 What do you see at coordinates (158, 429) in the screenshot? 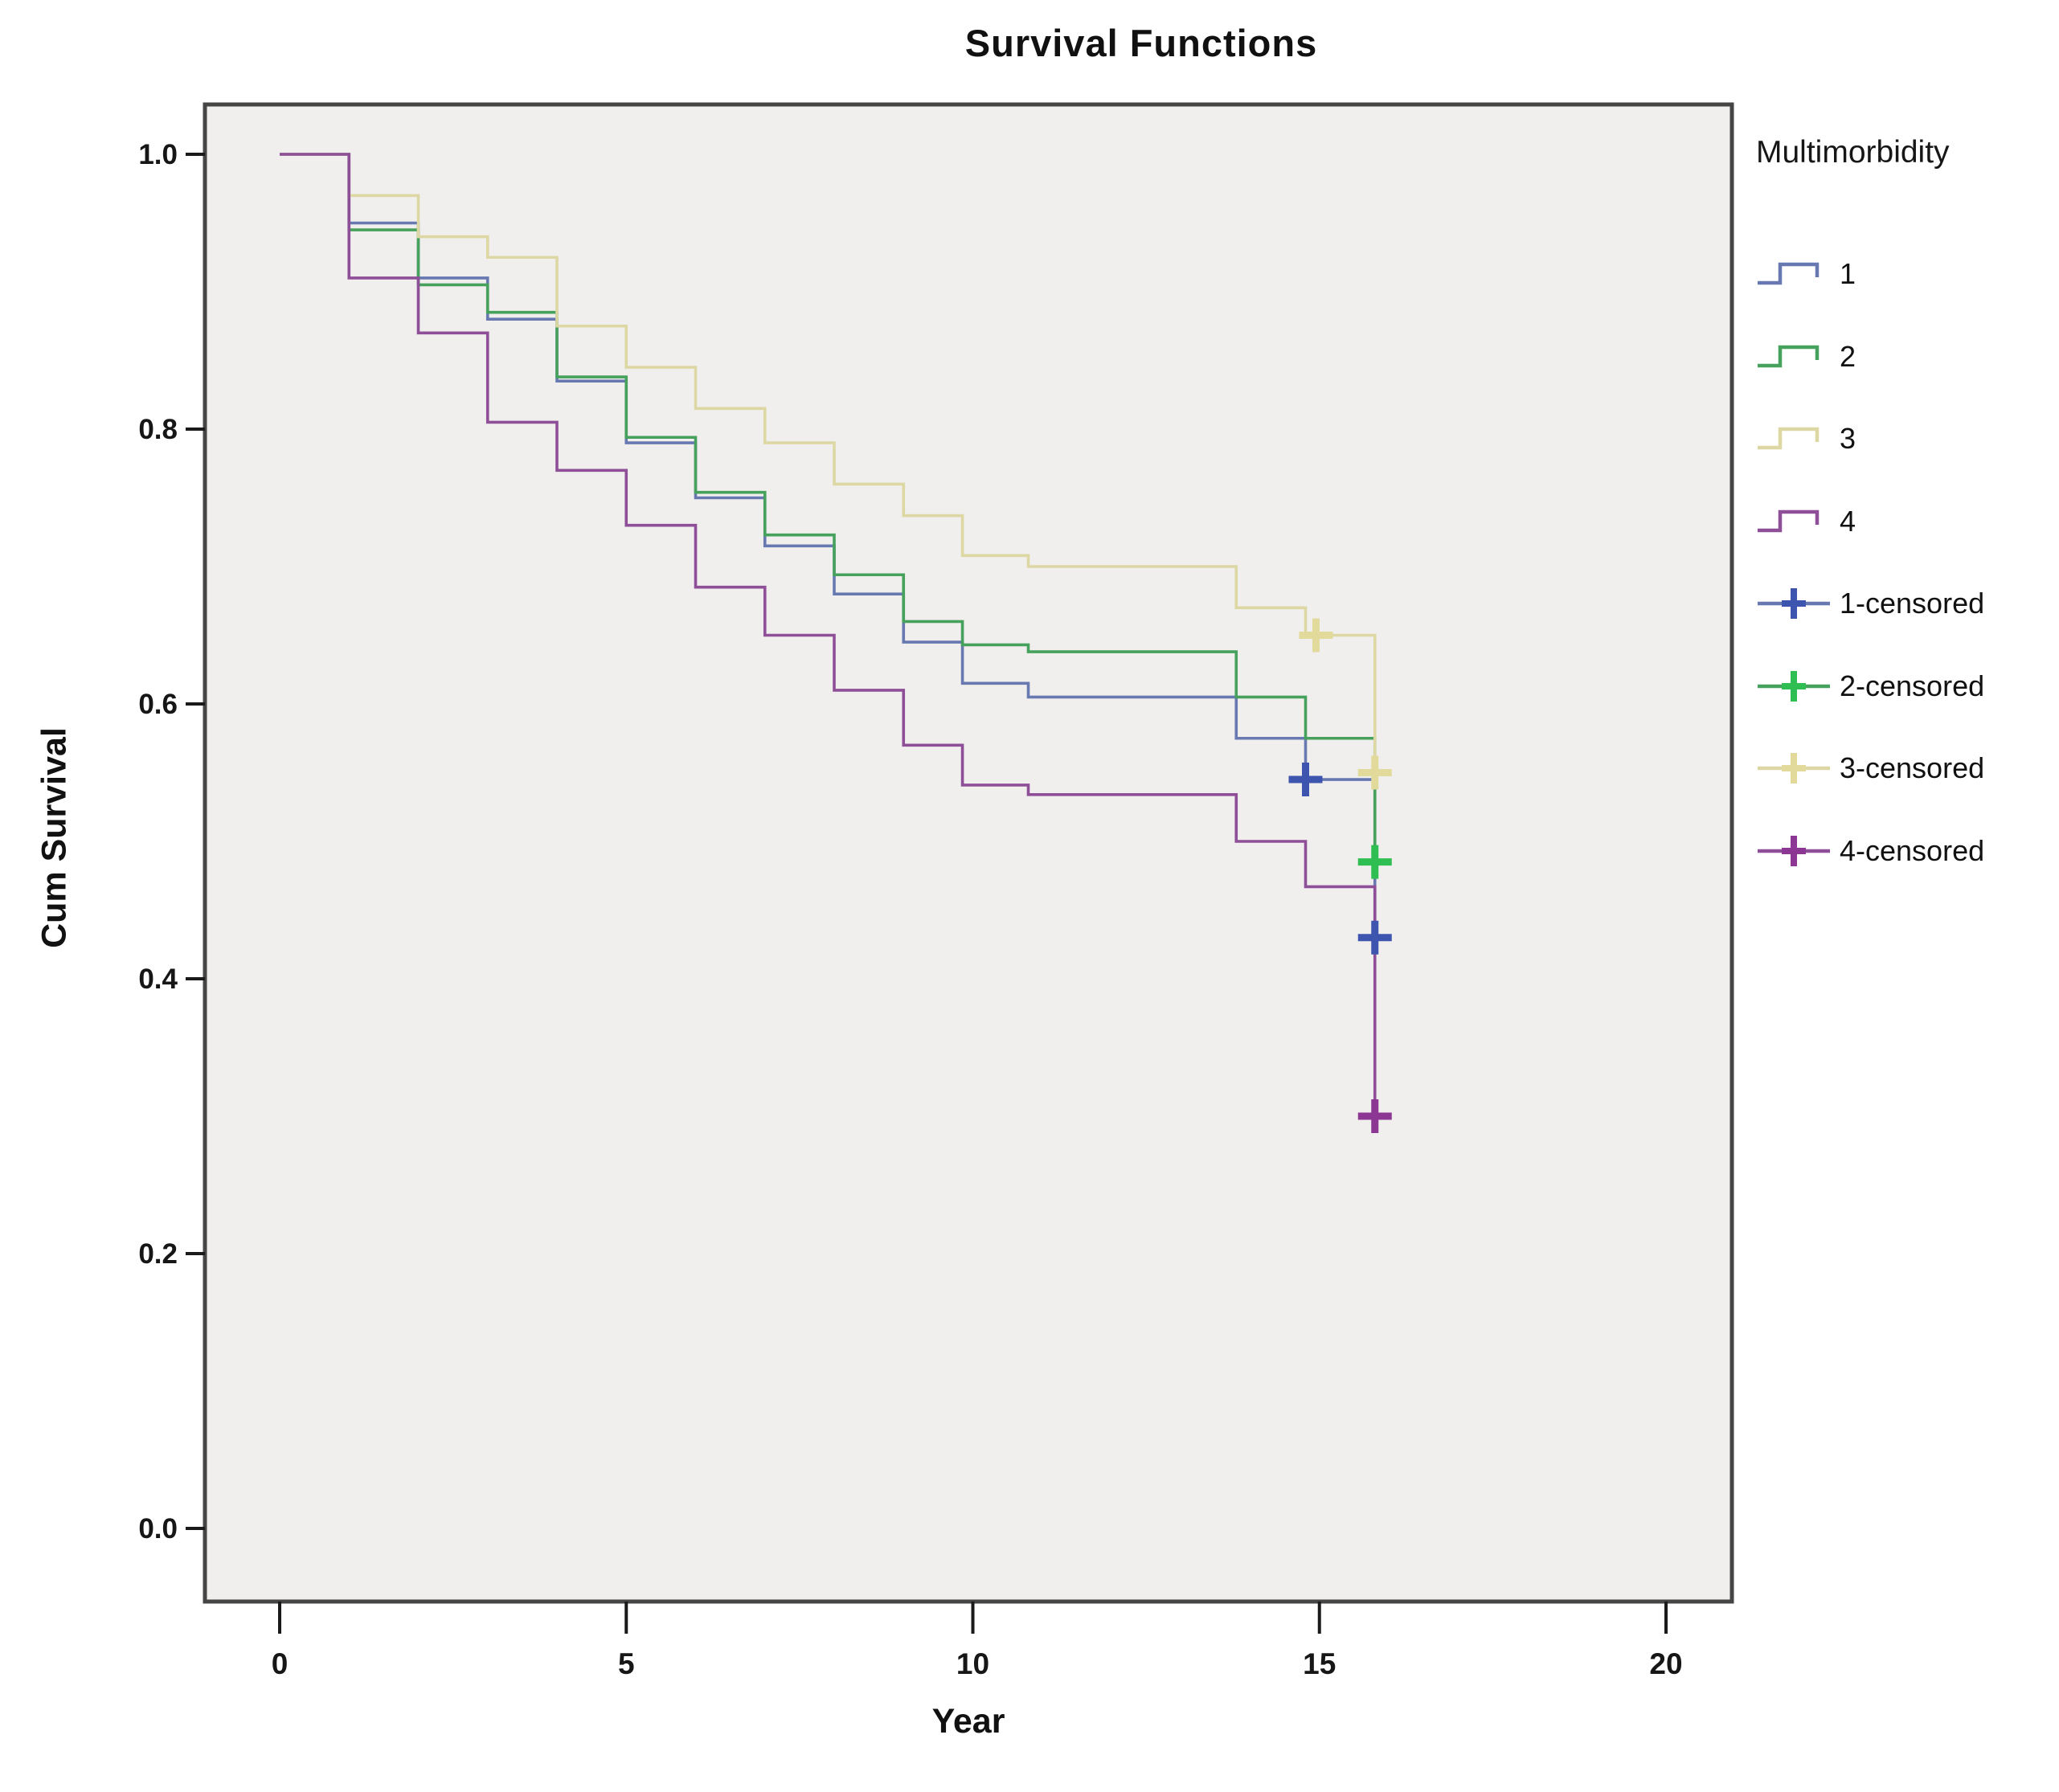
I see `y-tick-label: 0.8` at bounding box center [158, 429].